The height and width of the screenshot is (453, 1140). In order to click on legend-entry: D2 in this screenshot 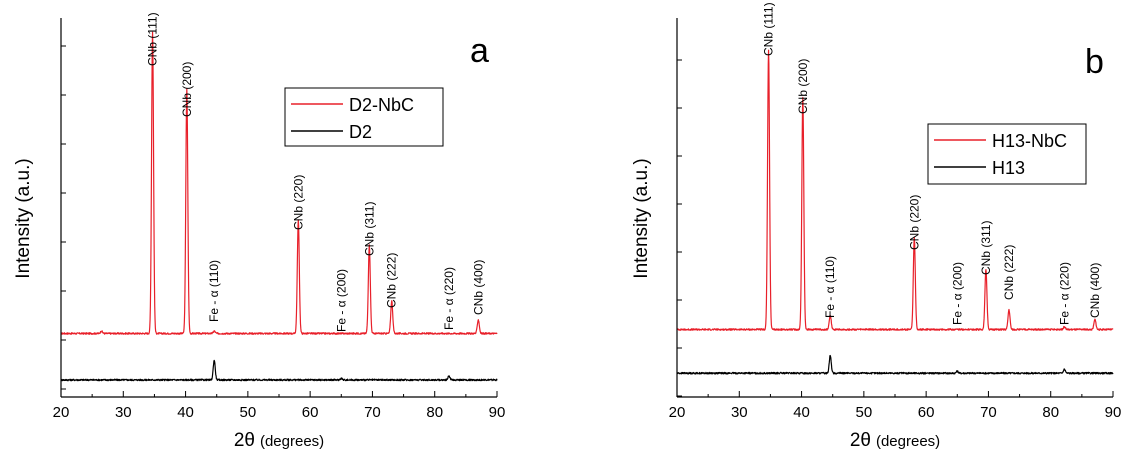, I will do `click(360, 132)`.